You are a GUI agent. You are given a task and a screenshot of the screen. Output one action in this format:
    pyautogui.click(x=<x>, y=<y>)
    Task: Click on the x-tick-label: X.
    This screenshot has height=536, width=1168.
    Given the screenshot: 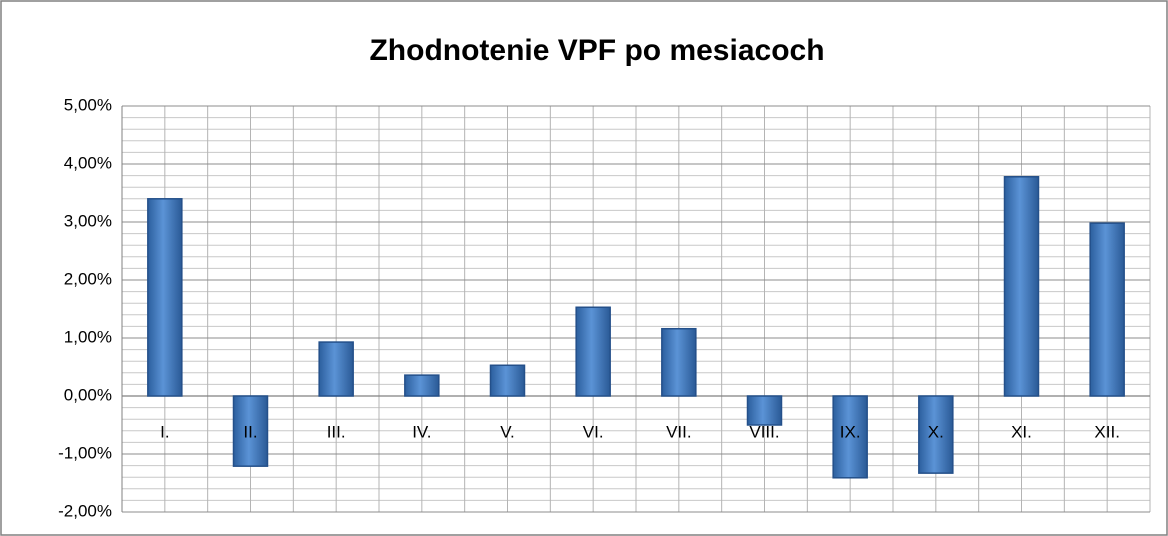 What is the action you would take?
    pyautogui.click(x=936, y=431)
    